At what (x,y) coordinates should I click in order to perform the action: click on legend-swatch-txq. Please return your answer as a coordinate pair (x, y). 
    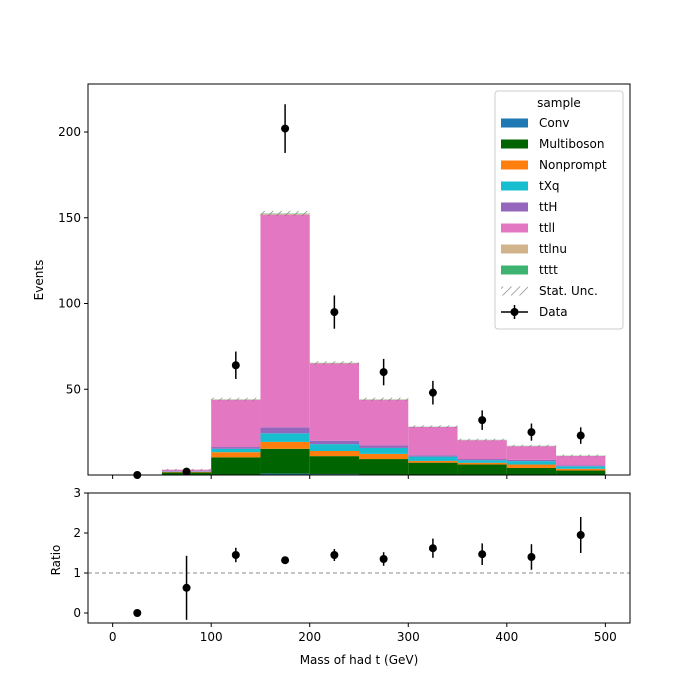
    Looking at the image, I should click on (514, 186).